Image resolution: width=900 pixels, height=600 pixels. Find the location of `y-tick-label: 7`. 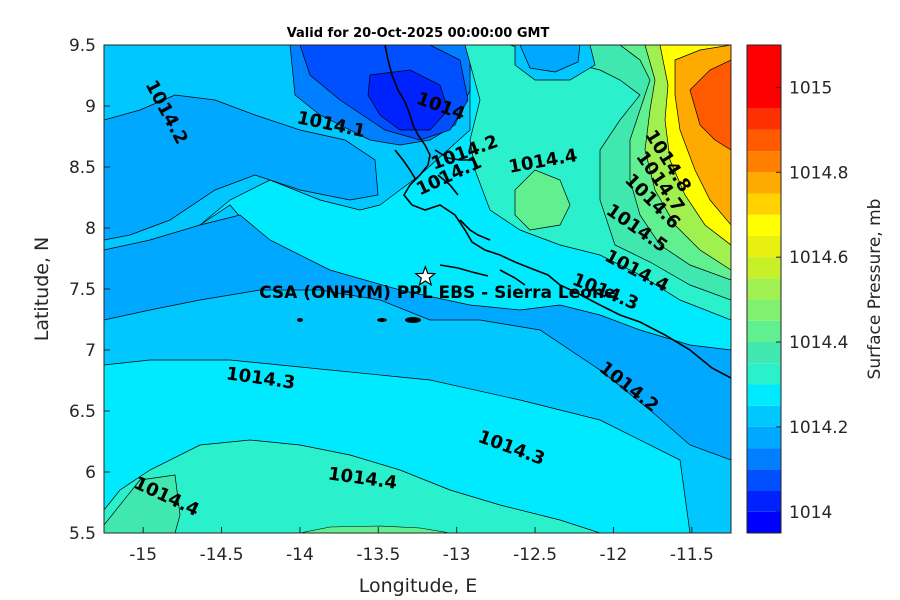

y-tick-label: 7 is located at coordinates (90, 351).